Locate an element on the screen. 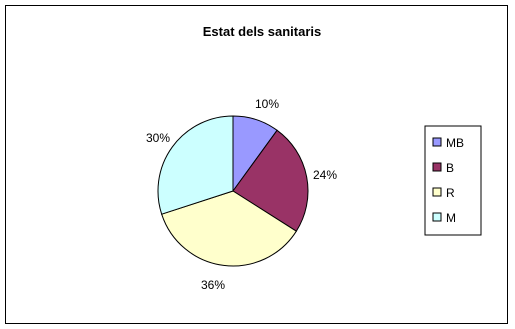 The image size is (515, 329). data-label-r: 36% is located at coordinates (213, 285).